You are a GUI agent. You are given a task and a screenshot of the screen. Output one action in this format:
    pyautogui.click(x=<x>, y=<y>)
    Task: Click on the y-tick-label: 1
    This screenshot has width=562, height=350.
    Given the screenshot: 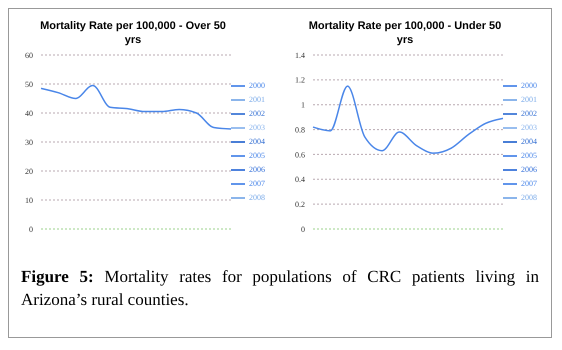 What is the action you would take?
    pyautogui.click(x=303, y=105)
    